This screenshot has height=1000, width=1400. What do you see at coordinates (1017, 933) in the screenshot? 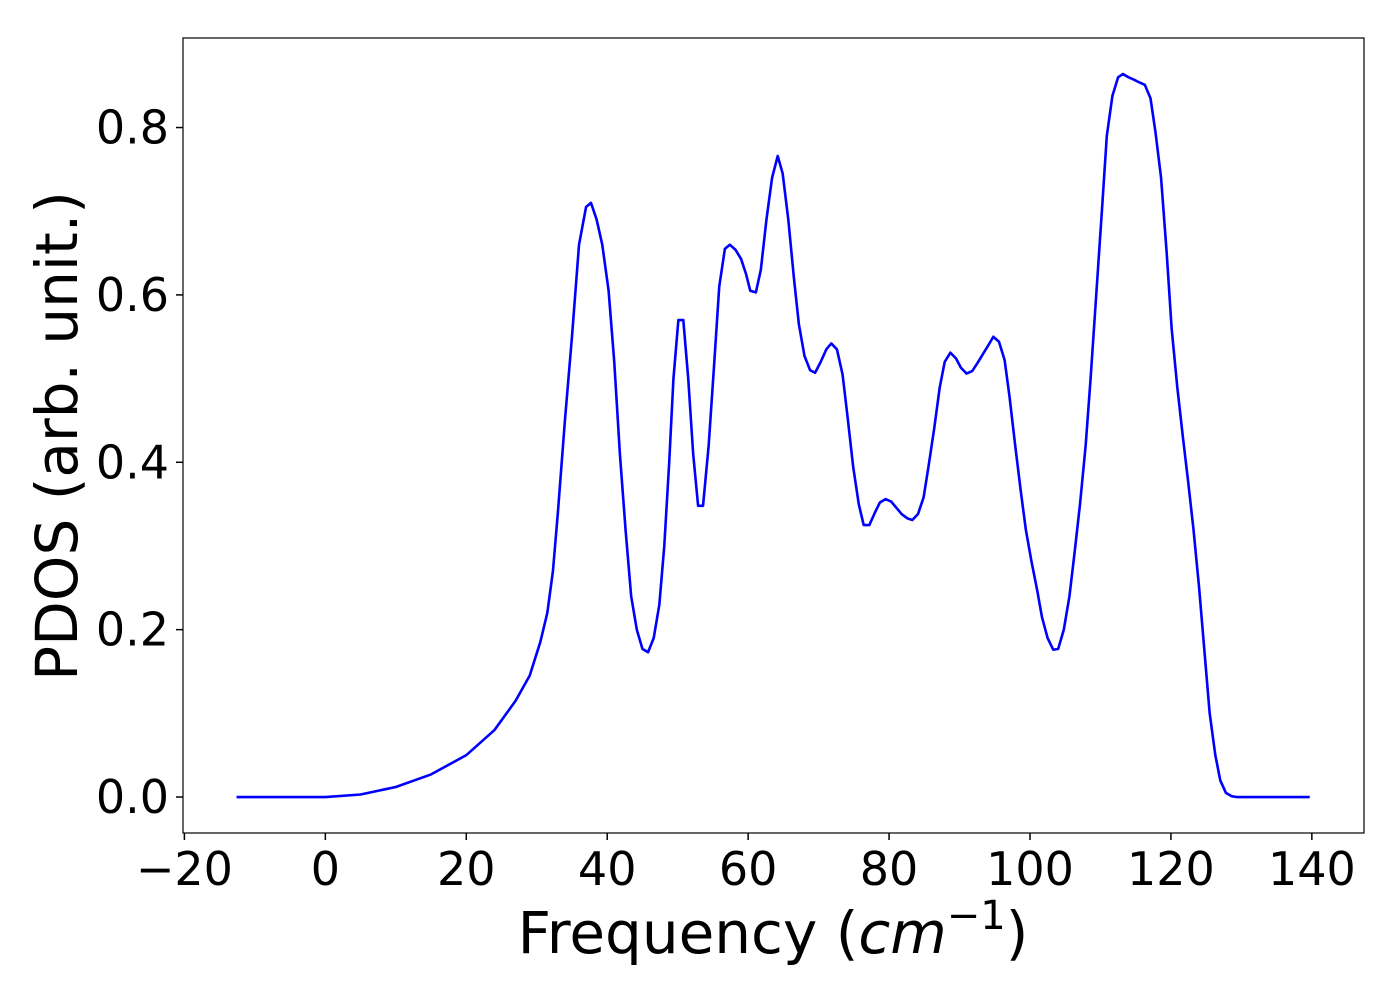
I see `x-label-close: )` at bounding box center [1017, 933].